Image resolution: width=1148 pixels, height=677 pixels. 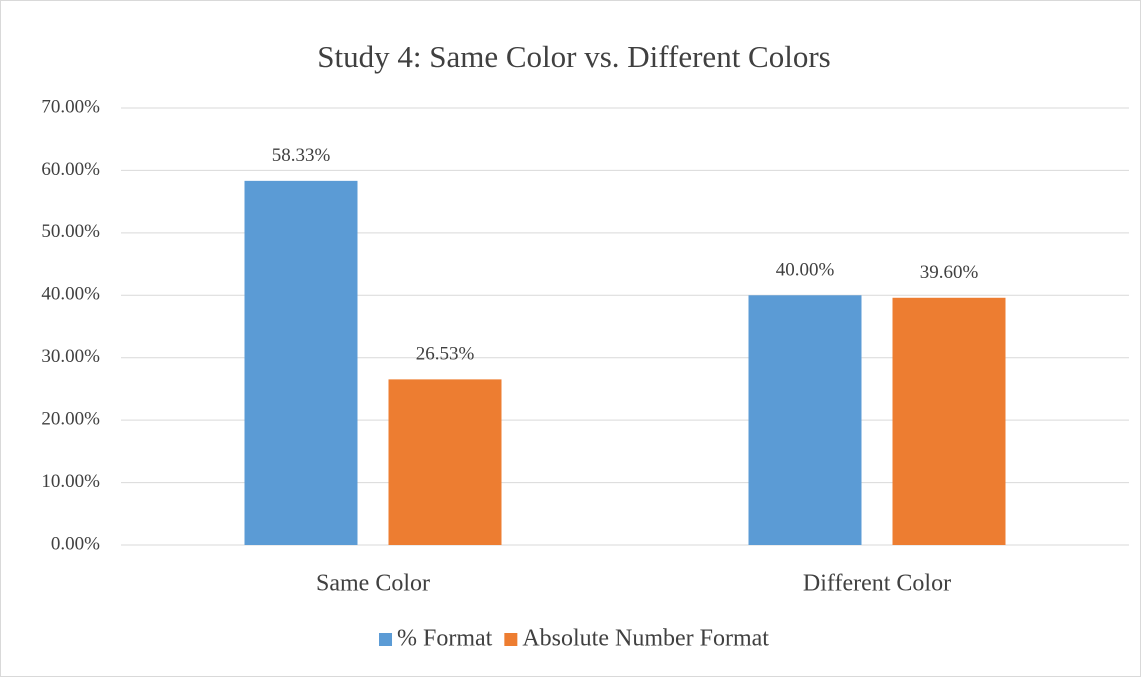 I want to click on data-label: 40.00%, so click(x=805, y=270).